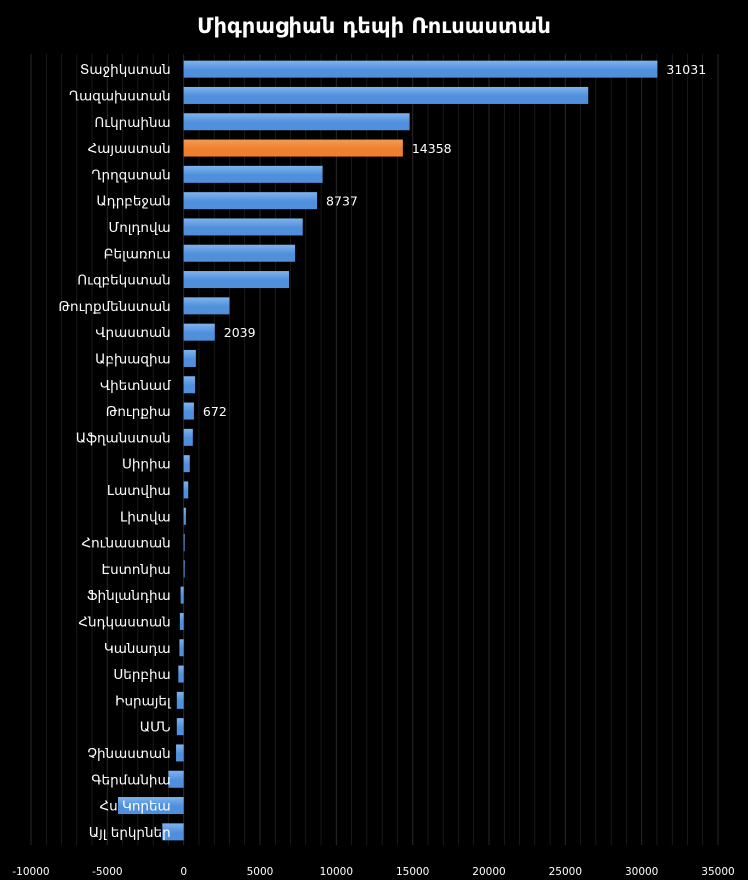  I want to click on category-label: Լատվիա, so click(139, 491).